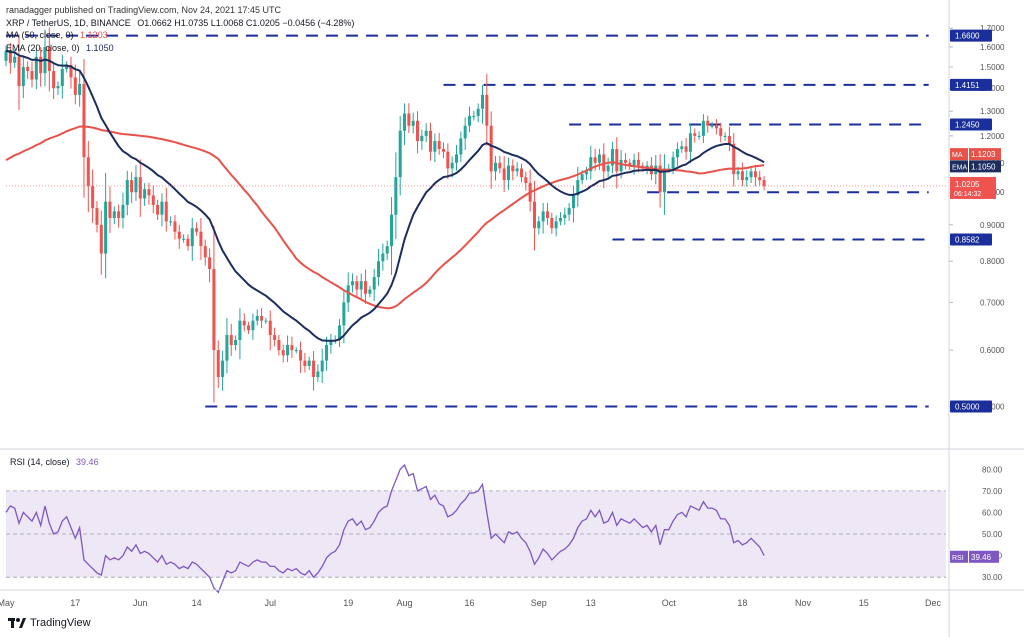  I want to click on time-tick-label: Jul, so click(270, 603).